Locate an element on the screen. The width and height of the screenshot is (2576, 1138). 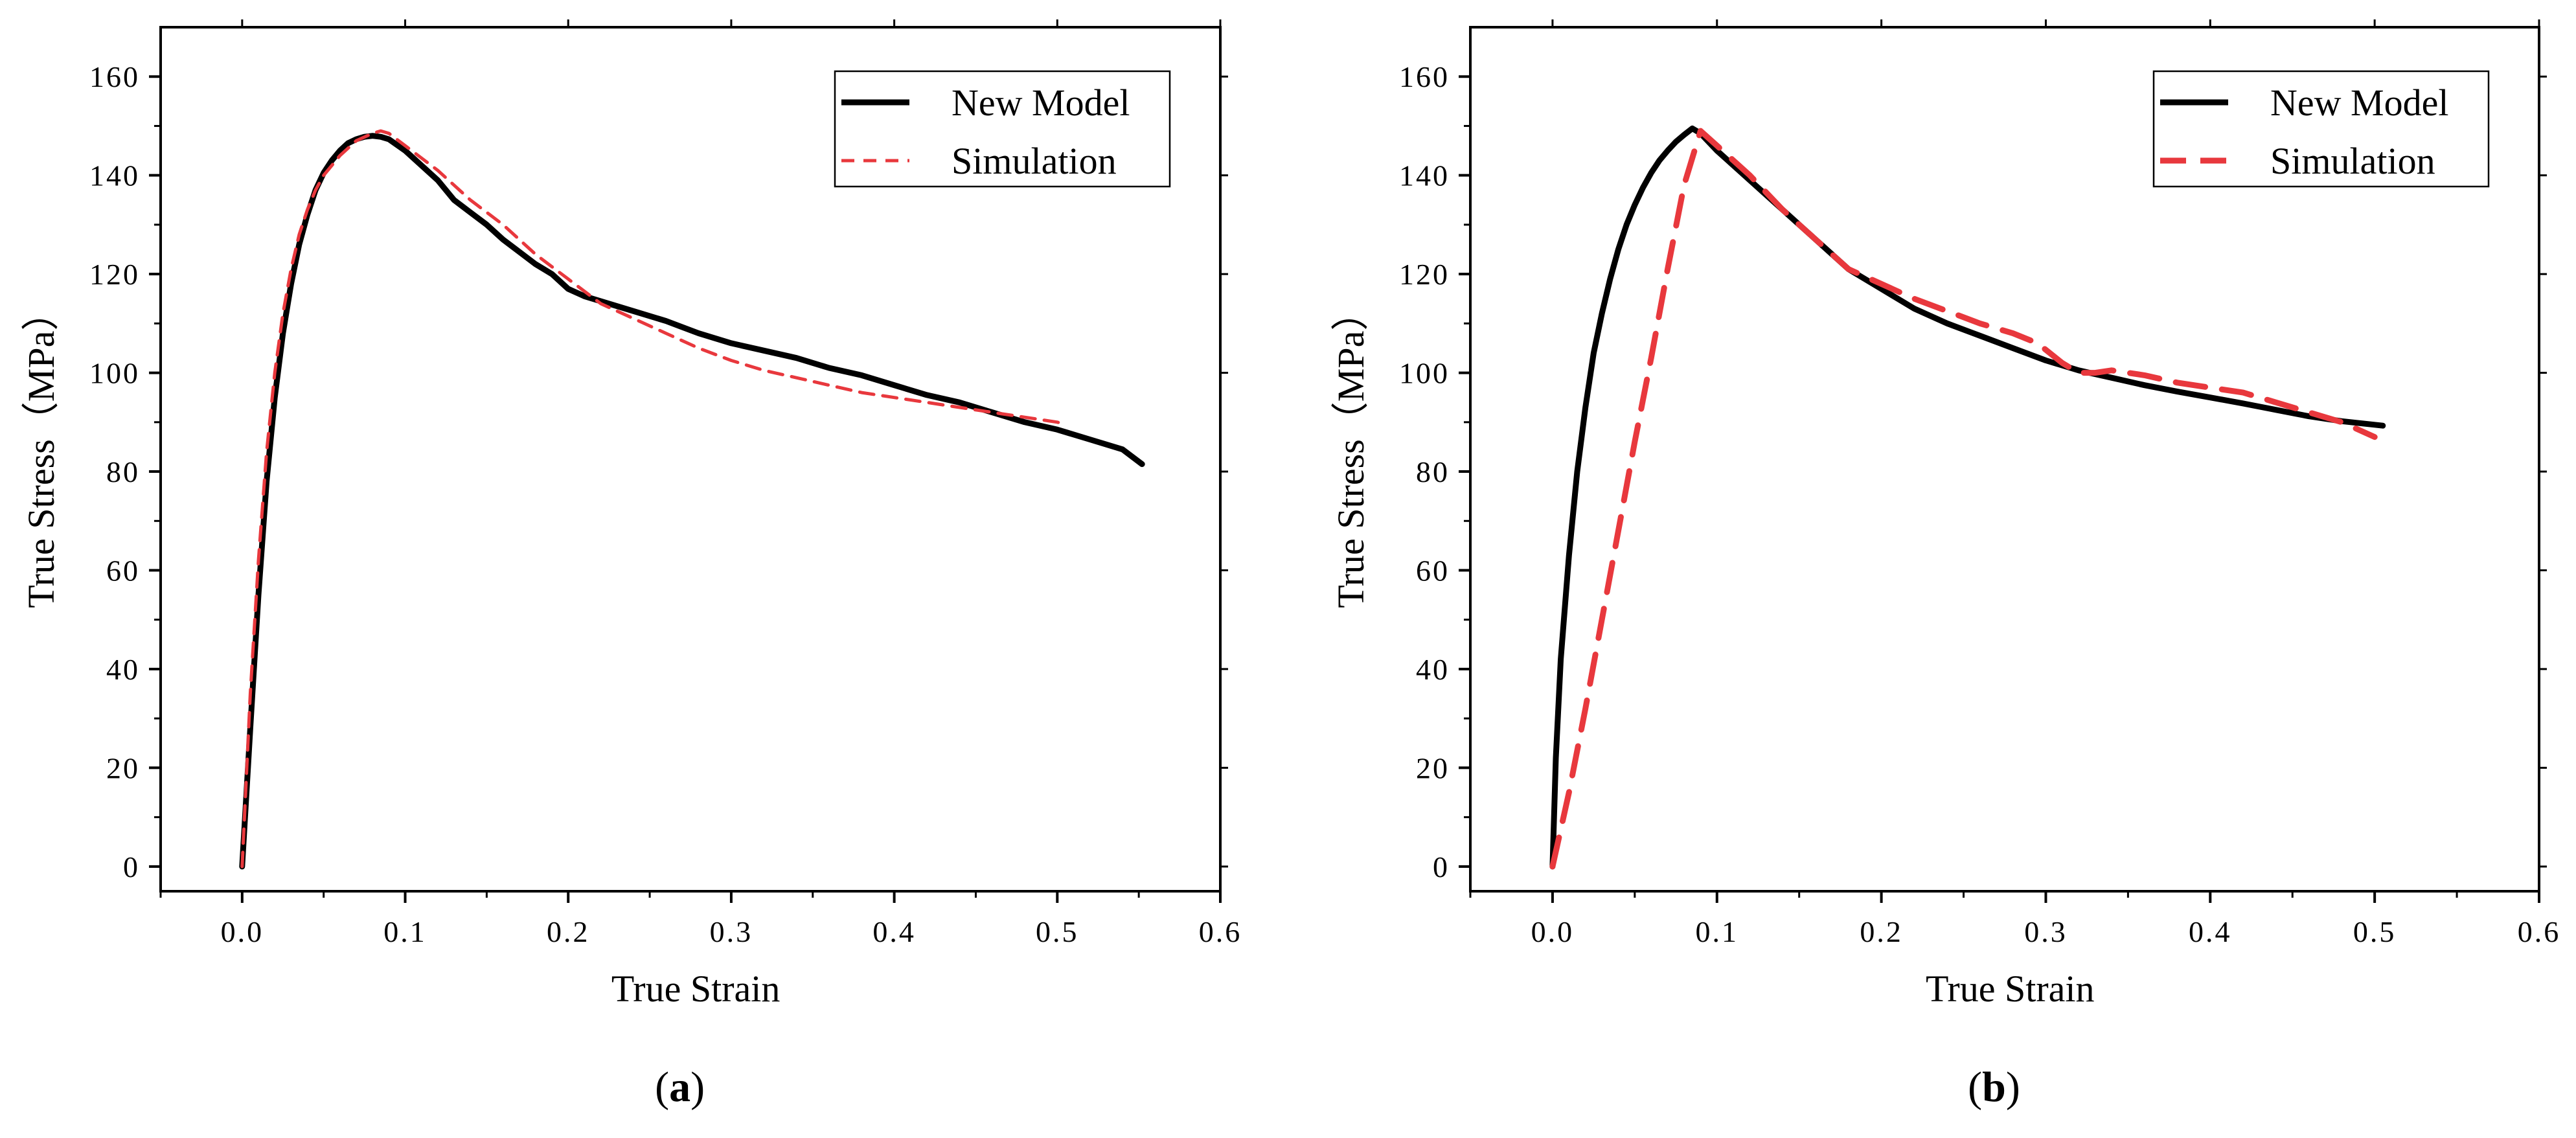
panel-label: (b) is located at coordinates (1994, 1087).